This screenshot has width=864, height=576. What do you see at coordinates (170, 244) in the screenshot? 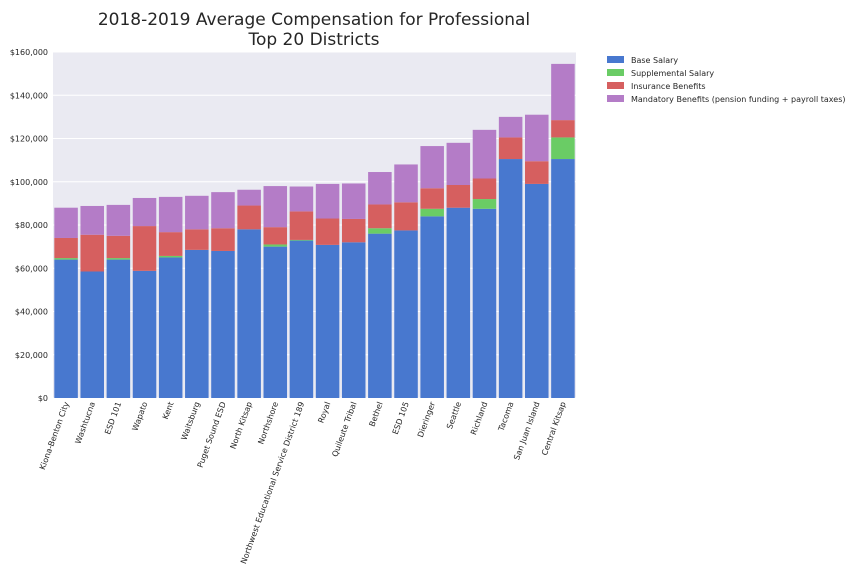
I see `bar-kent-insurance-benefits` at bounding box center [170, 244].